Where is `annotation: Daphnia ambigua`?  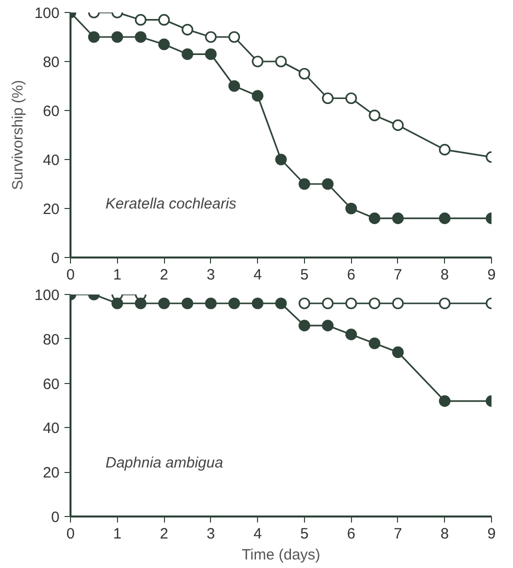 annotation: Daphnia ambigua is located at coordinates (165, 463).